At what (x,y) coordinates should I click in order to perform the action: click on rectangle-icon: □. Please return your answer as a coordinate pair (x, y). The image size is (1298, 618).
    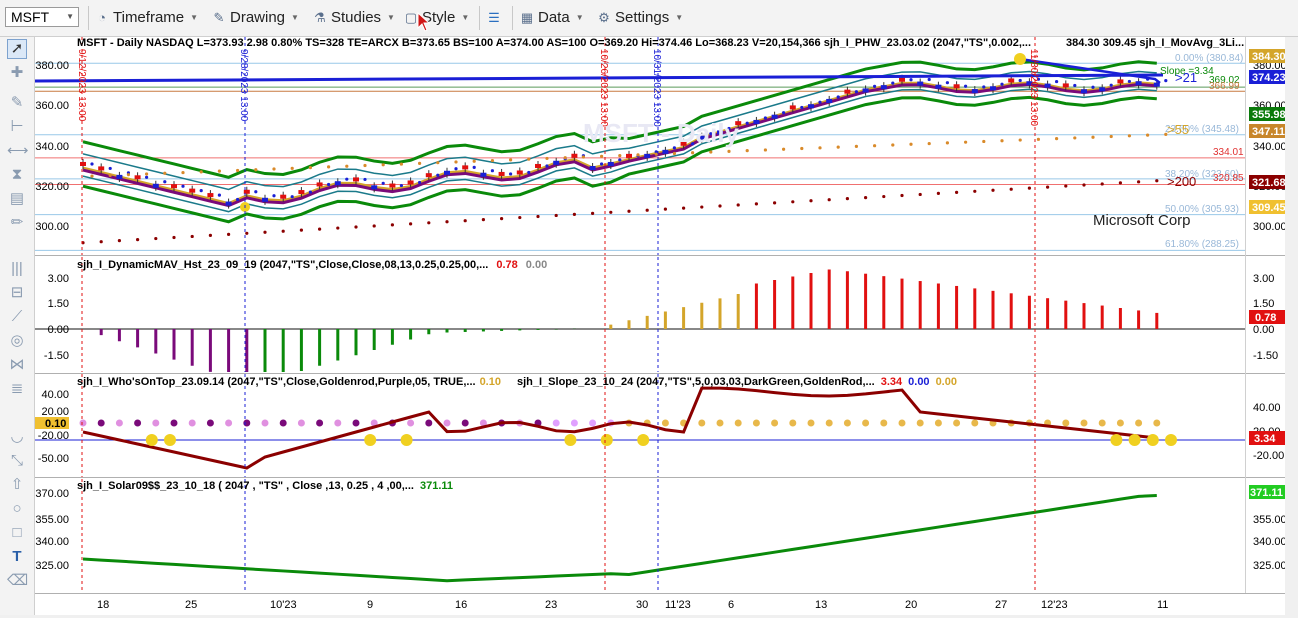
    Looking at the image, I should click on (17, 532).